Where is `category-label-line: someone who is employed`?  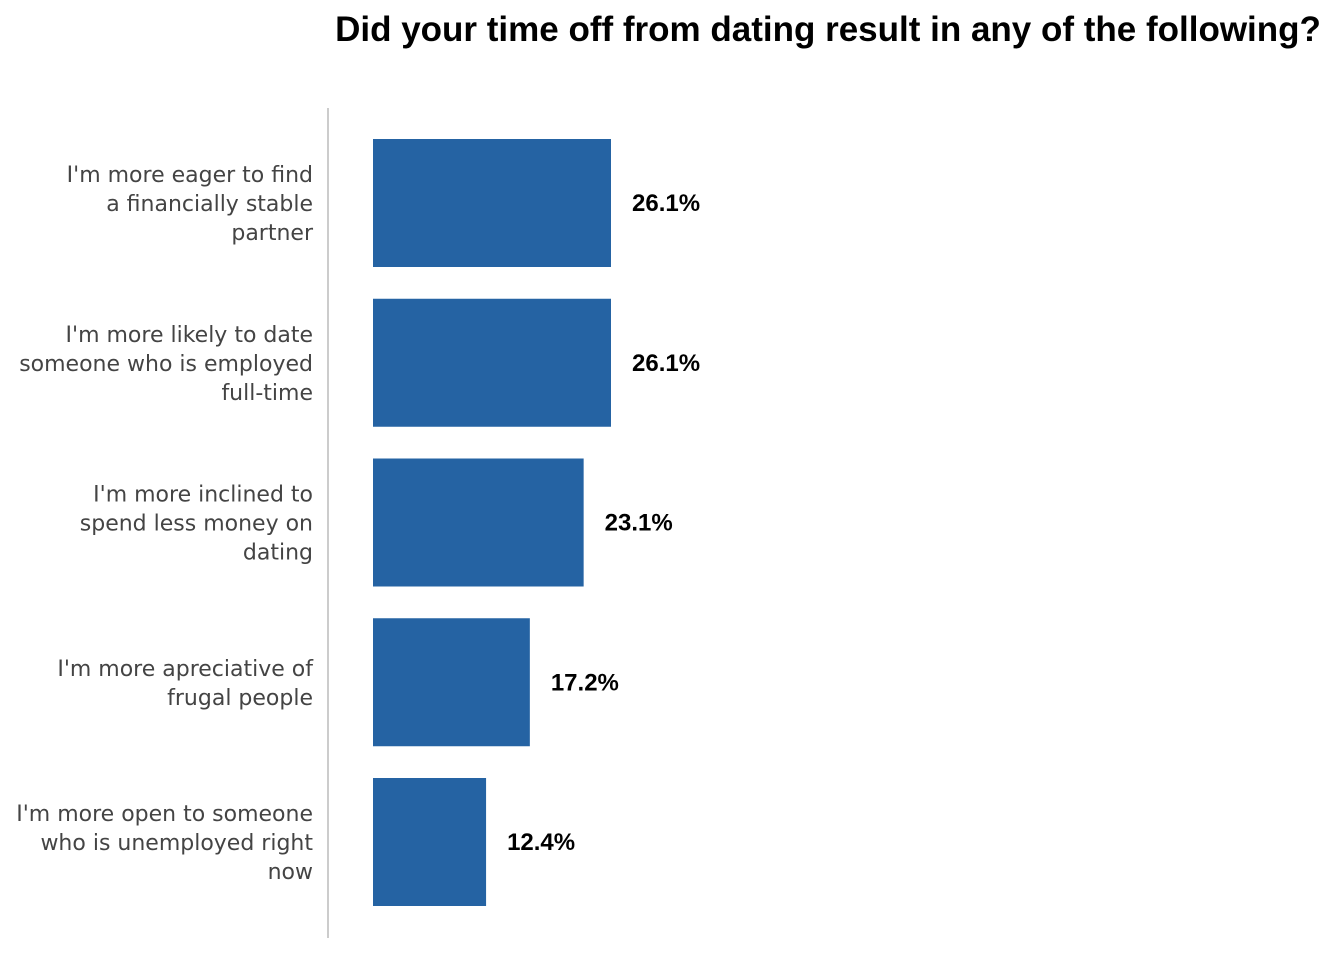 category-label-line: someone who is employed is located at coordinates (166, 364).